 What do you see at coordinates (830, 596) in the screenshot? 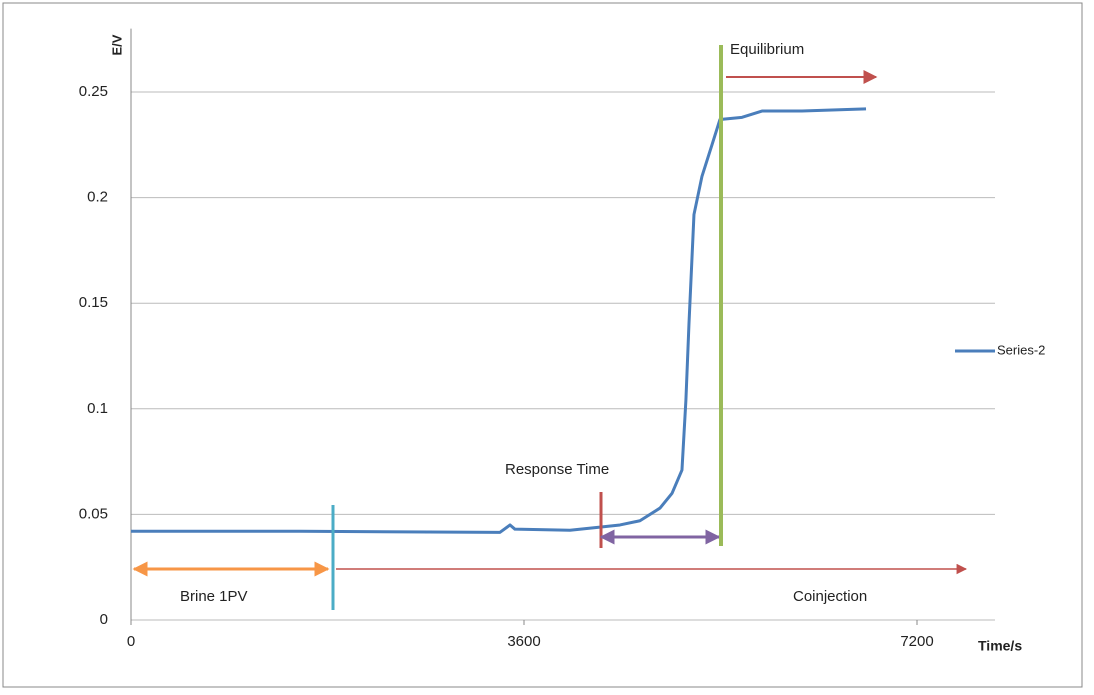
I see `annotation: Coinjection` at bounding box center [830, 596].